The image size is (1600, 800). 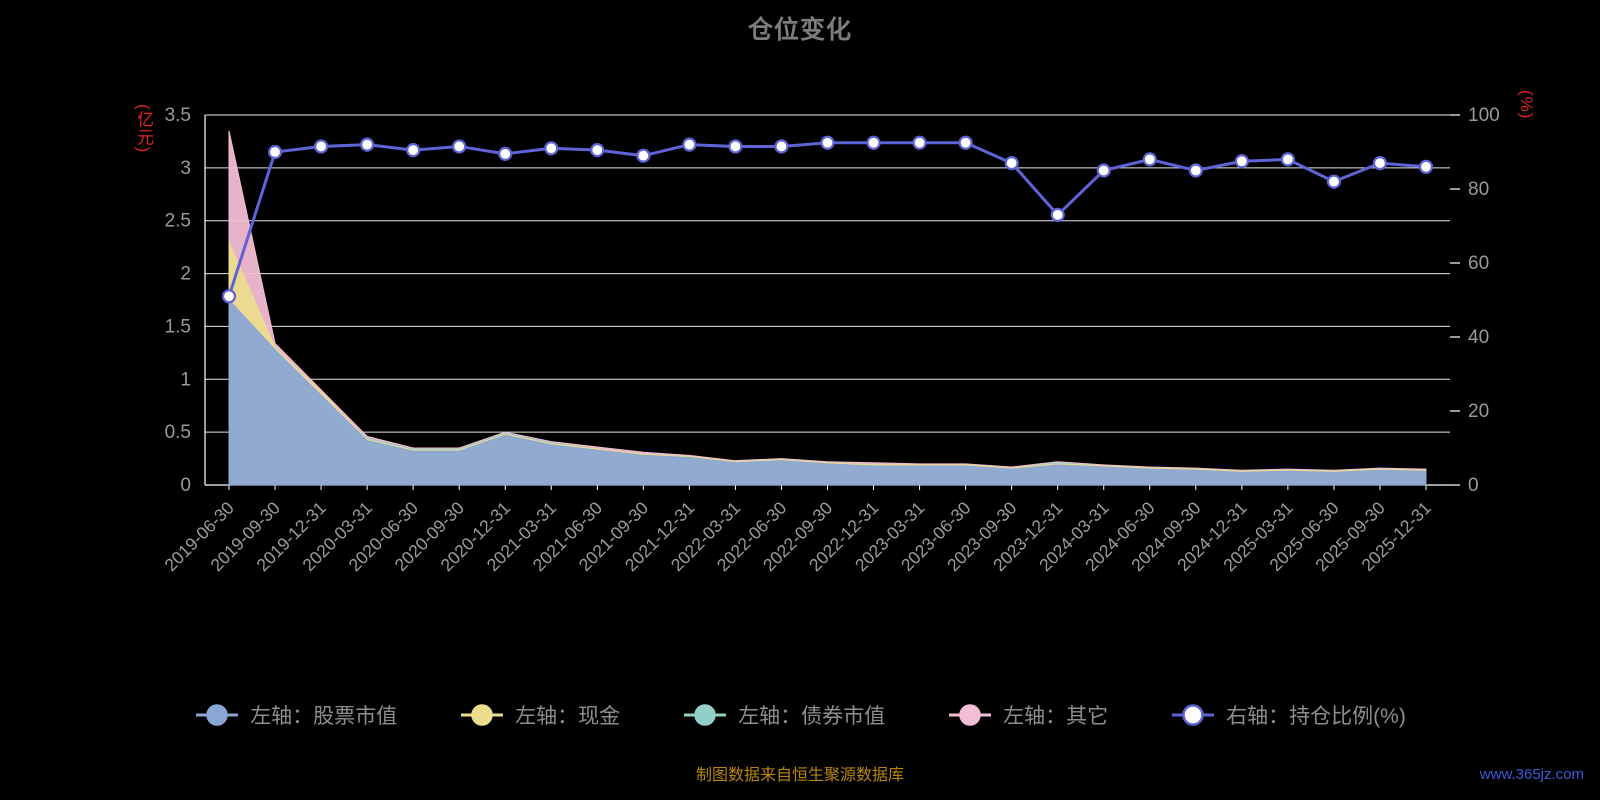 I want to click on right-tick-label: 80, so click(x=1478, y=189).